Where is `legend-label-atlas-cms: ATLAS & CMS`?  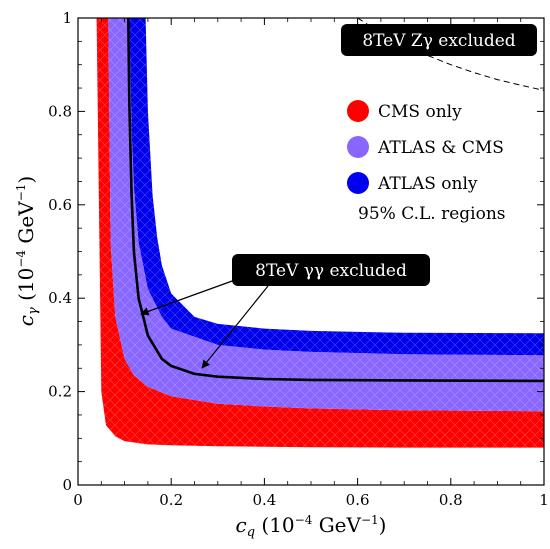
legend-label-atlas-cms: ATLAS & CMS is located at coordinates (440, 148).